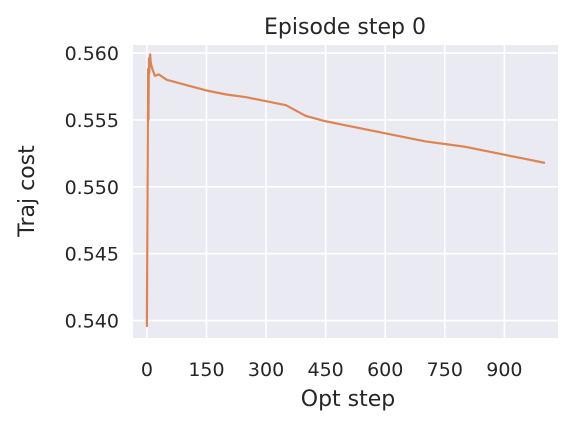 This screenshot has width=576, height=426. Describe the element at coordinates (92, 121) in the screenshot. I see `y-tick-label-3: 0.555` at that location.